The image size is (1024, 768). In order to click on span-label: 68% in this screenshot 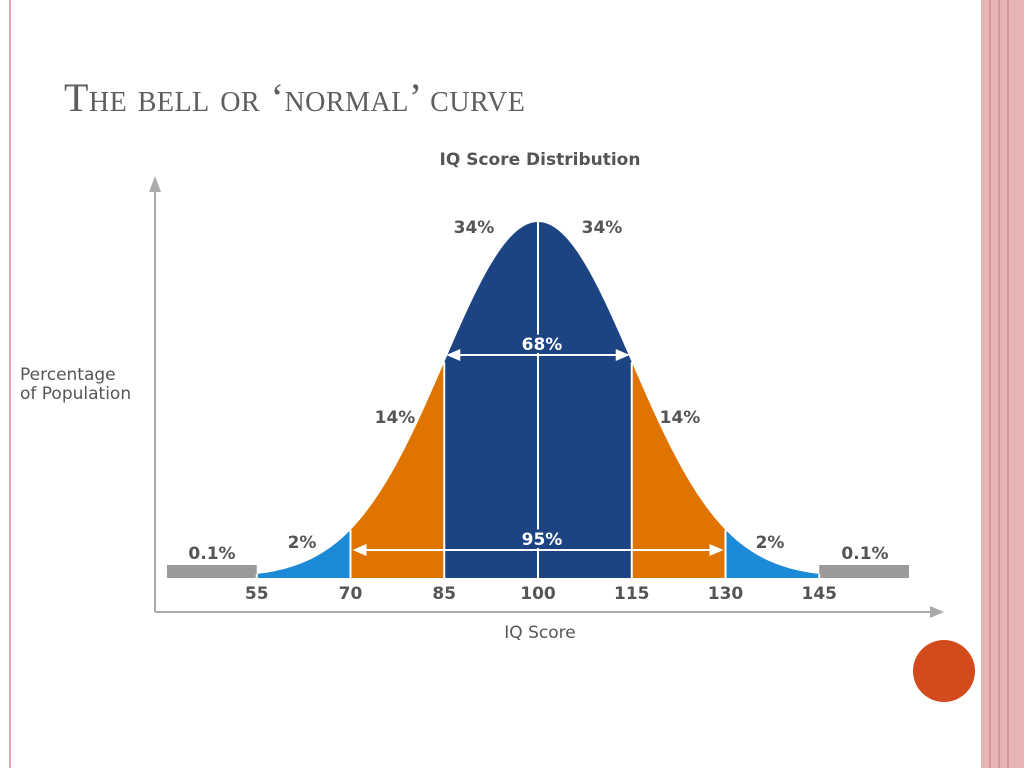, I will do `click(542, 345)`.